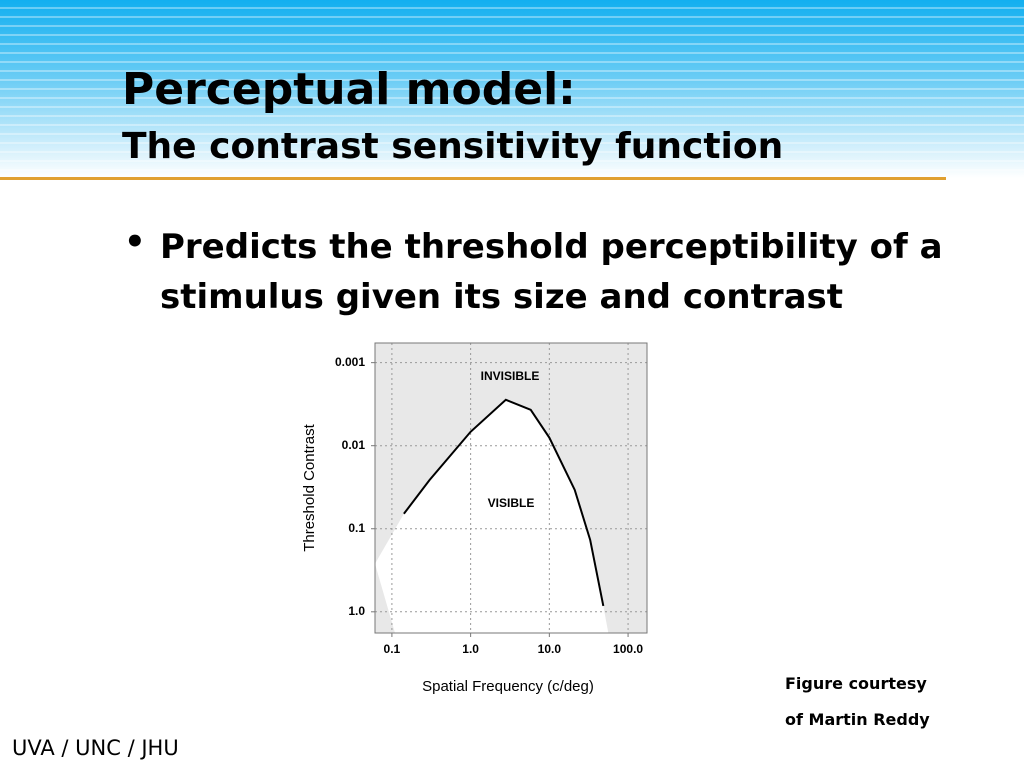 This screenshot has height=768, width=1024. I want to click on plot-frame, so click(511, 488).